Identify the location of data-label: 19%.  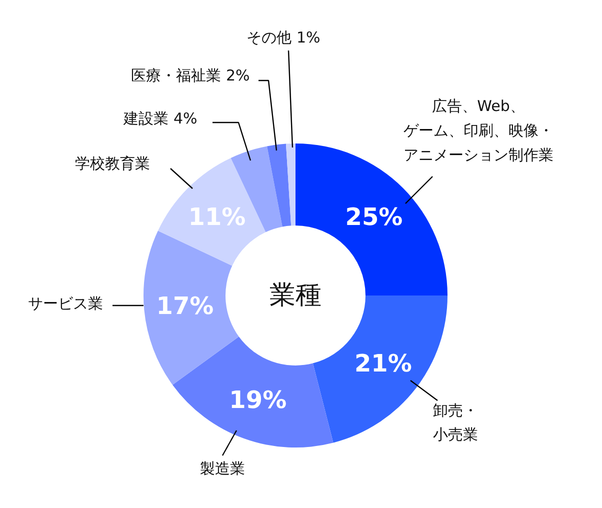
(258, 400).